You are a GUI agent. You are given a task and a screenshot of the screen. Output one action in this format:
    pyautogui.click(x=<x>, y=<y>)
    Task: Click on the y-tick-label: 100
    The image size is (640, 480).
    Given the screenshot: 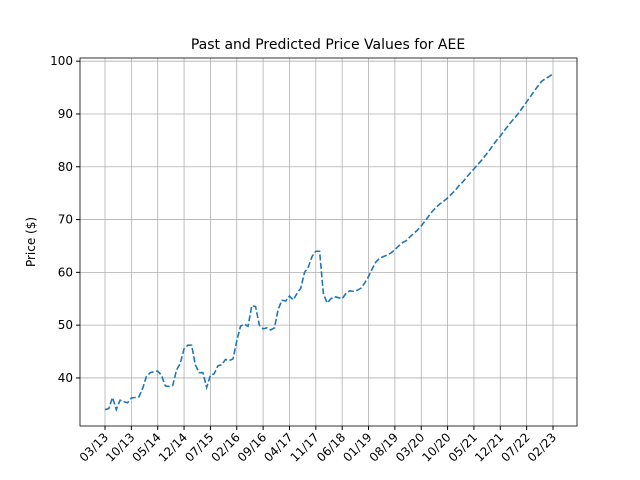 What is the action you would take?
    pyautogui.click(x=61, y=61)
    